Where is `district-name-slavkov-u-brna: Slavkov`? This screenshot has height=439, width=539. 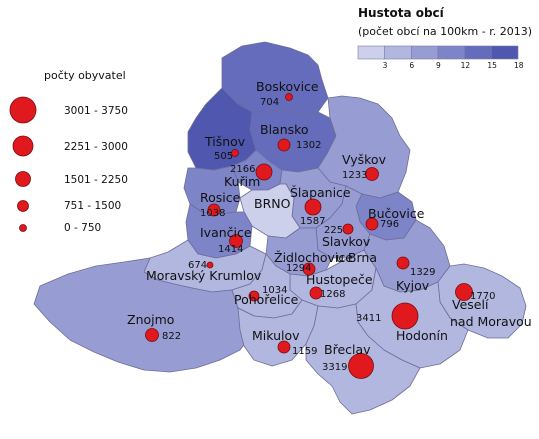
district-name-slavkov-u-brna: Slavkov is located at coordinates (346, 241).